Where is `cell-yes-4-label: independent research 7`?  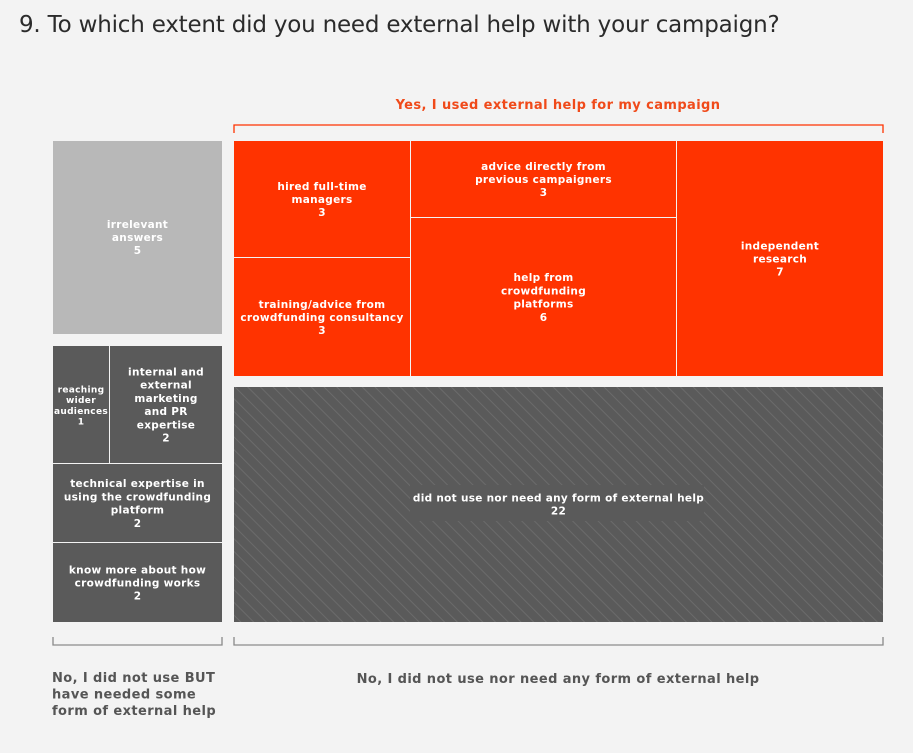
cell-yes-4-label: independent research 7 is located at coordinates (780, 259).